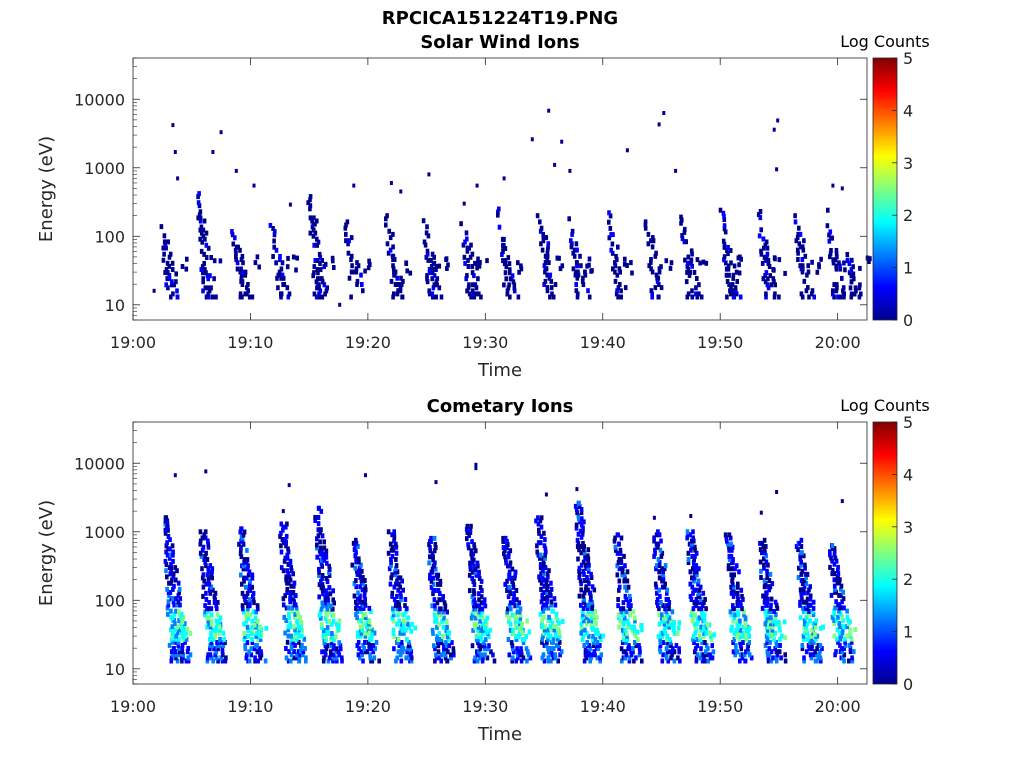 This screenshot has width=1024, height=768. I want to click on colorbar, so click(885, 553).